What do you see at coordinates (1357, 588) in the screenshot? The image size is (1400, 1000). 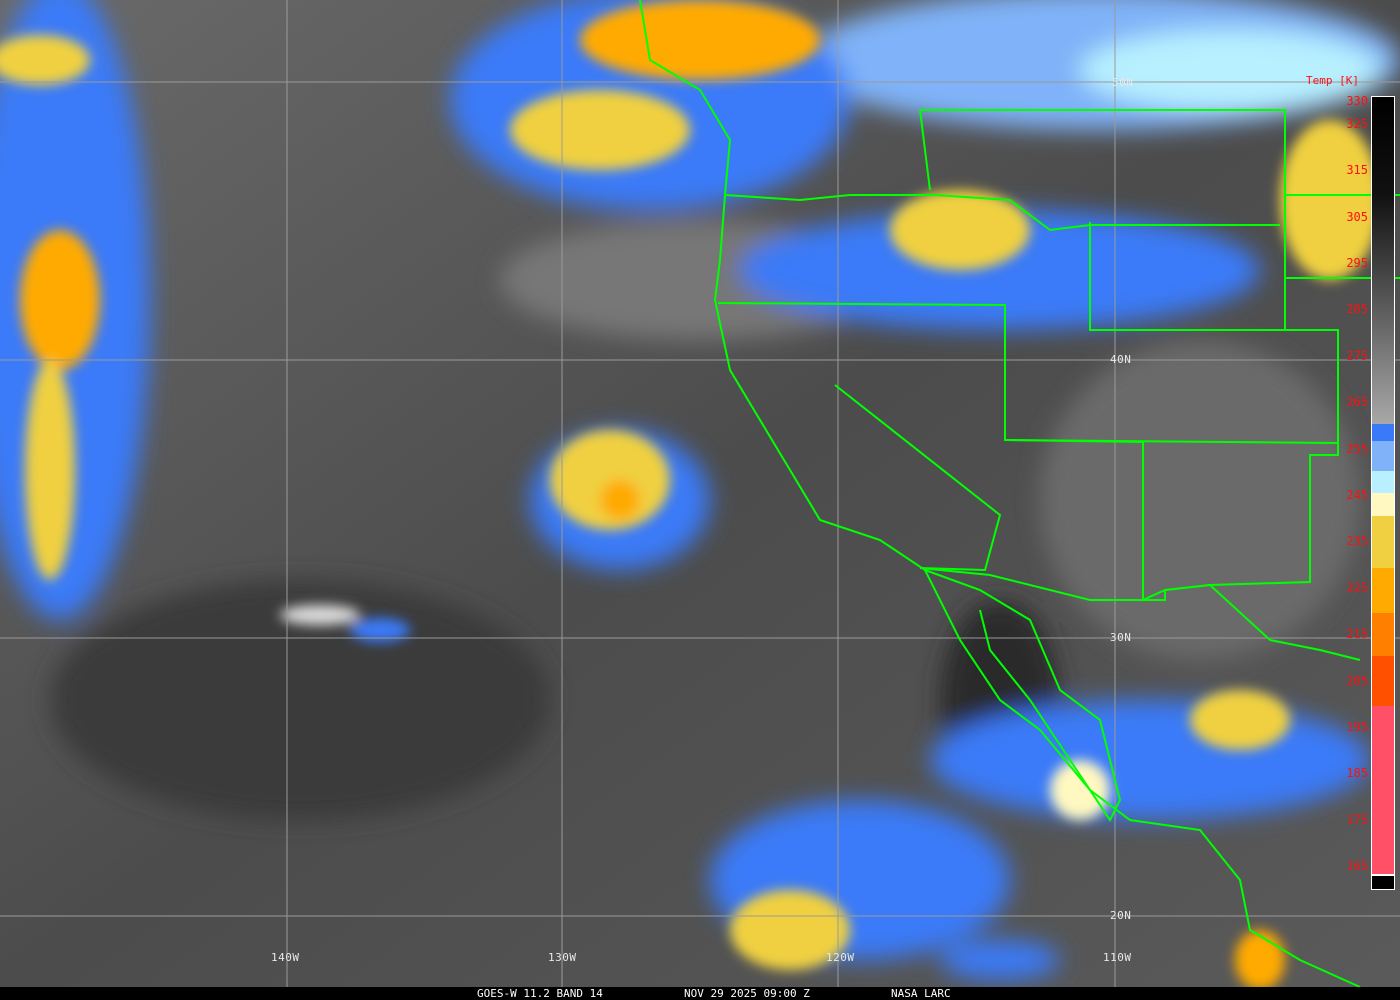 I see `colorbar-tick-label: 225` at bounding box center [1357, 588].